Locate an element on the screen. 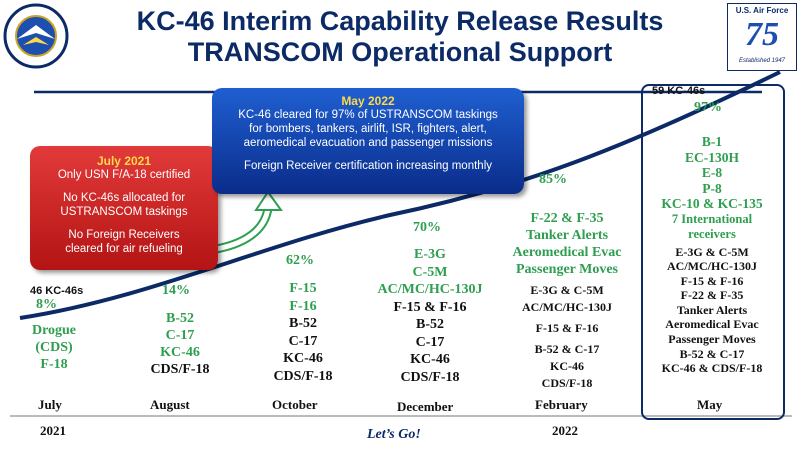  capability-item: F-15 is located at coordinates (303, 288).